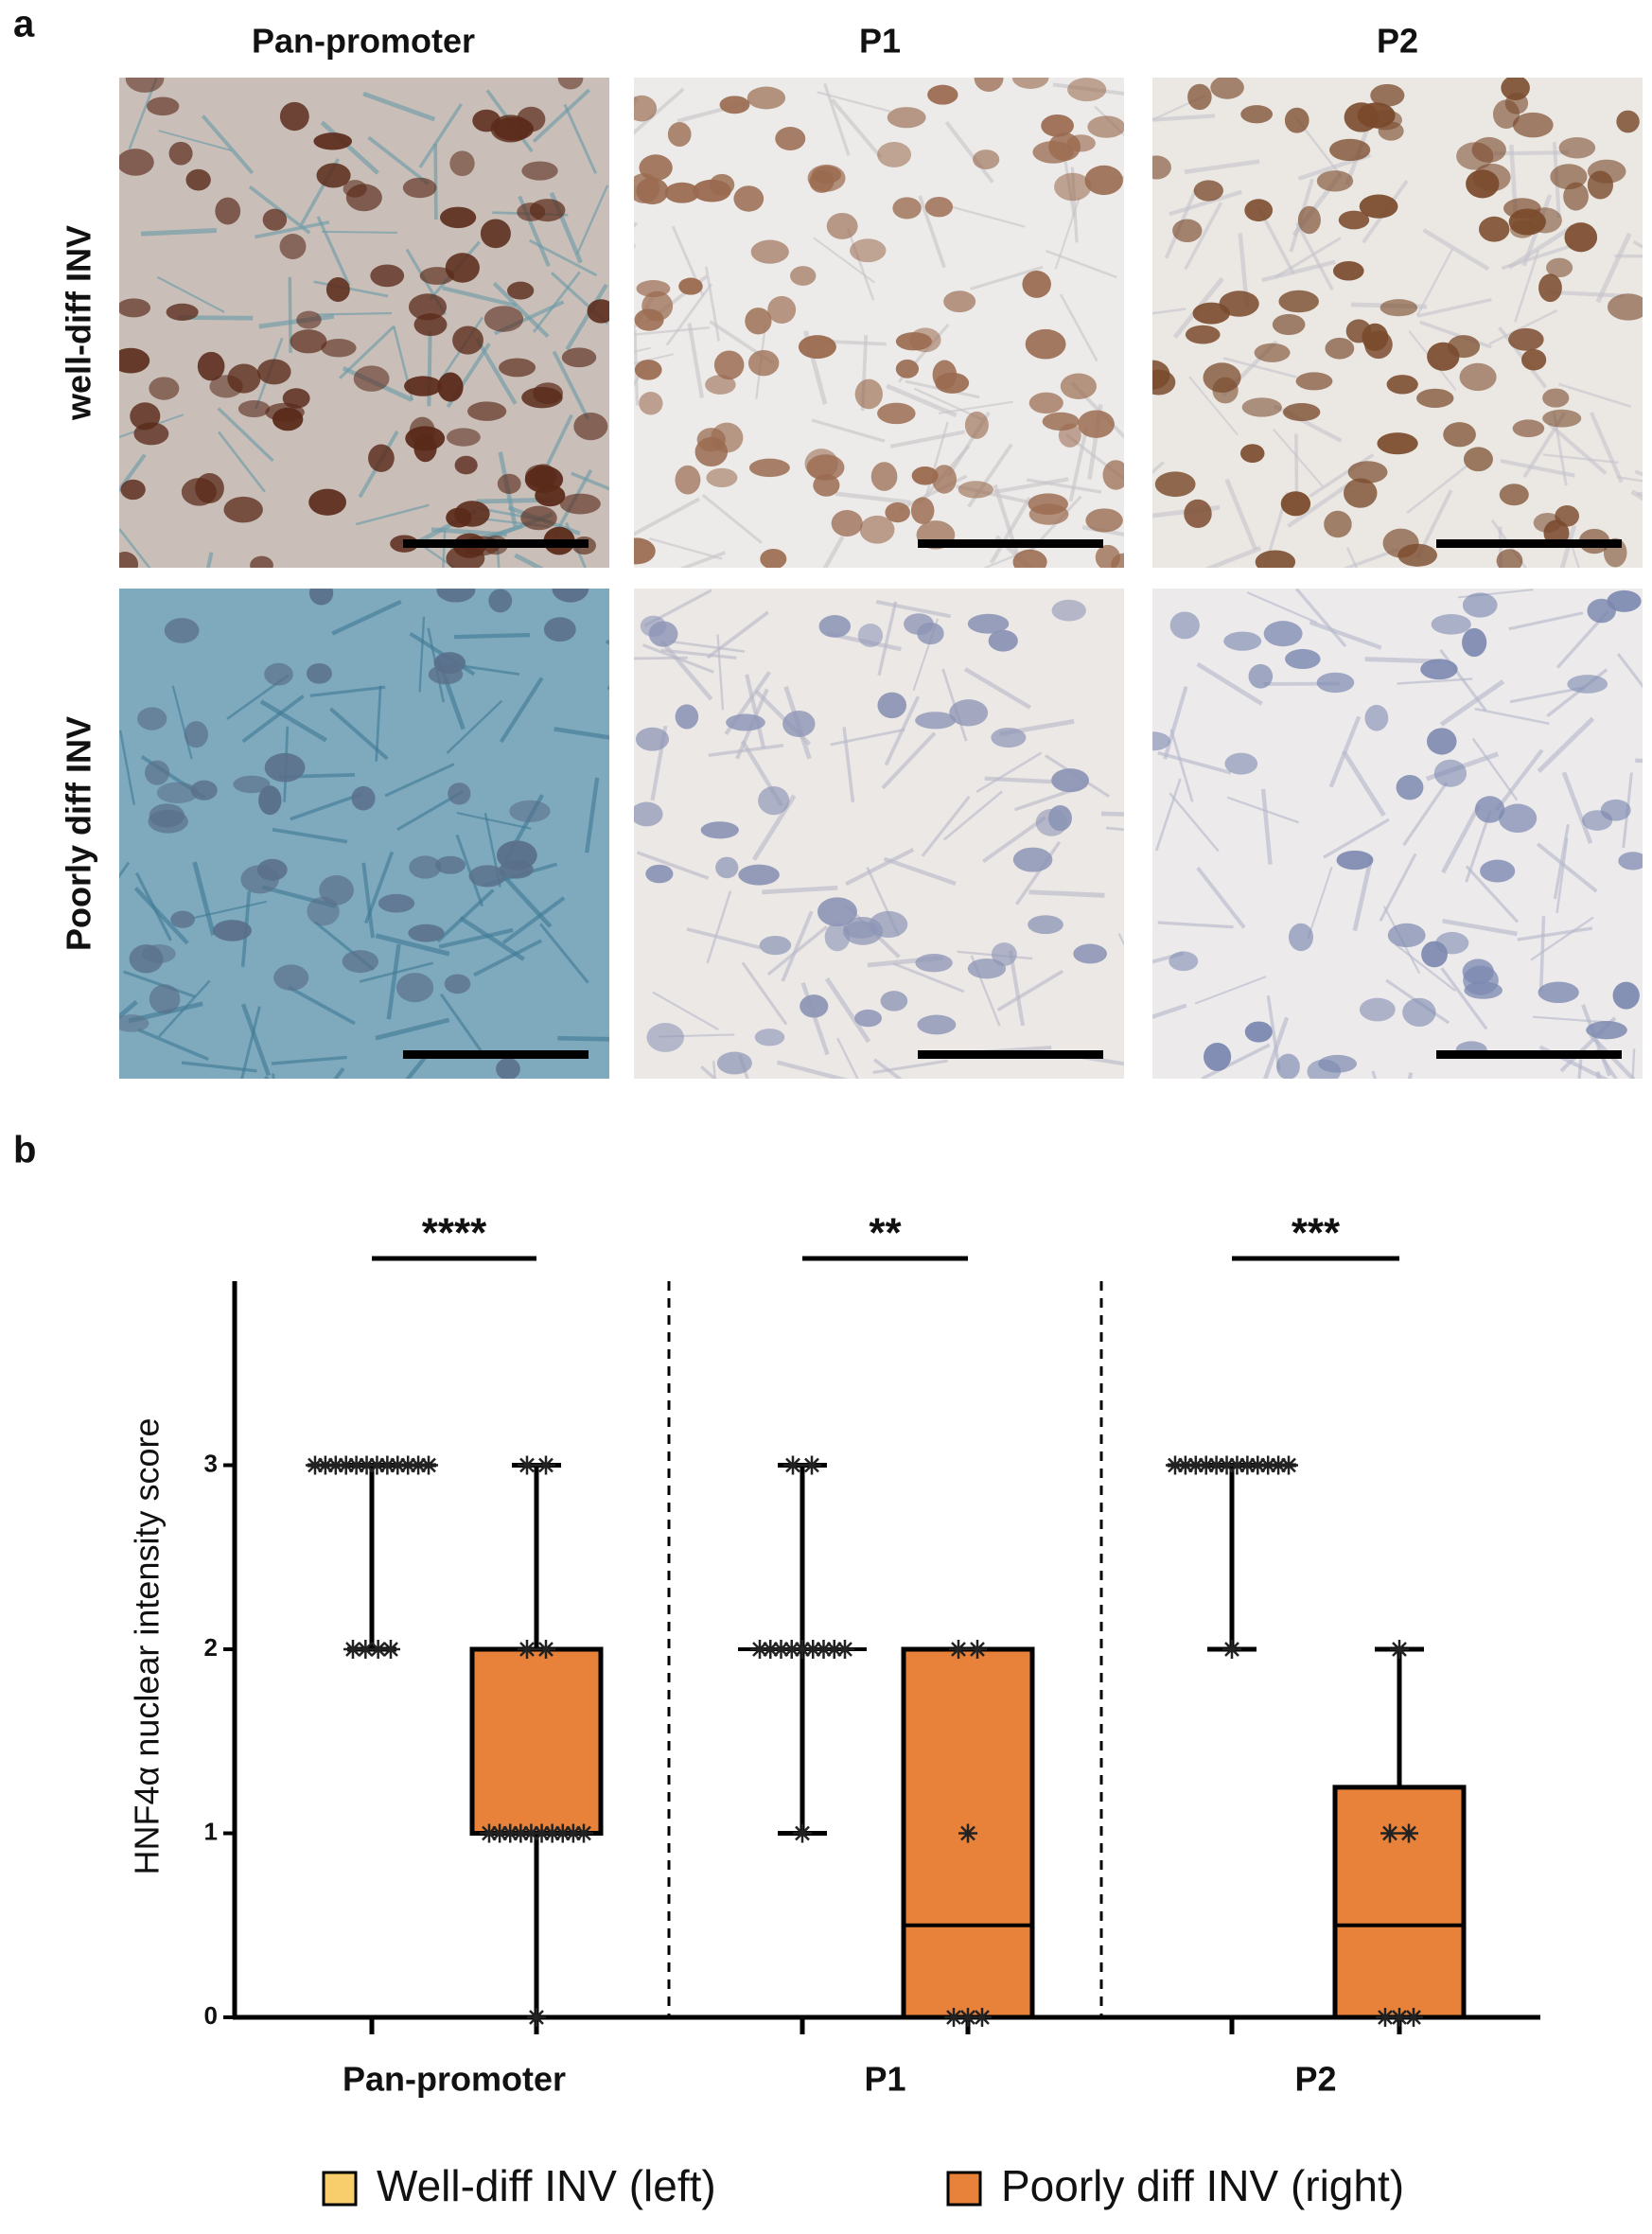 This screenshot has width=1652, height=2234. I want to click on legend-label: Poorly diff INV (right), so click(1202, 2185).